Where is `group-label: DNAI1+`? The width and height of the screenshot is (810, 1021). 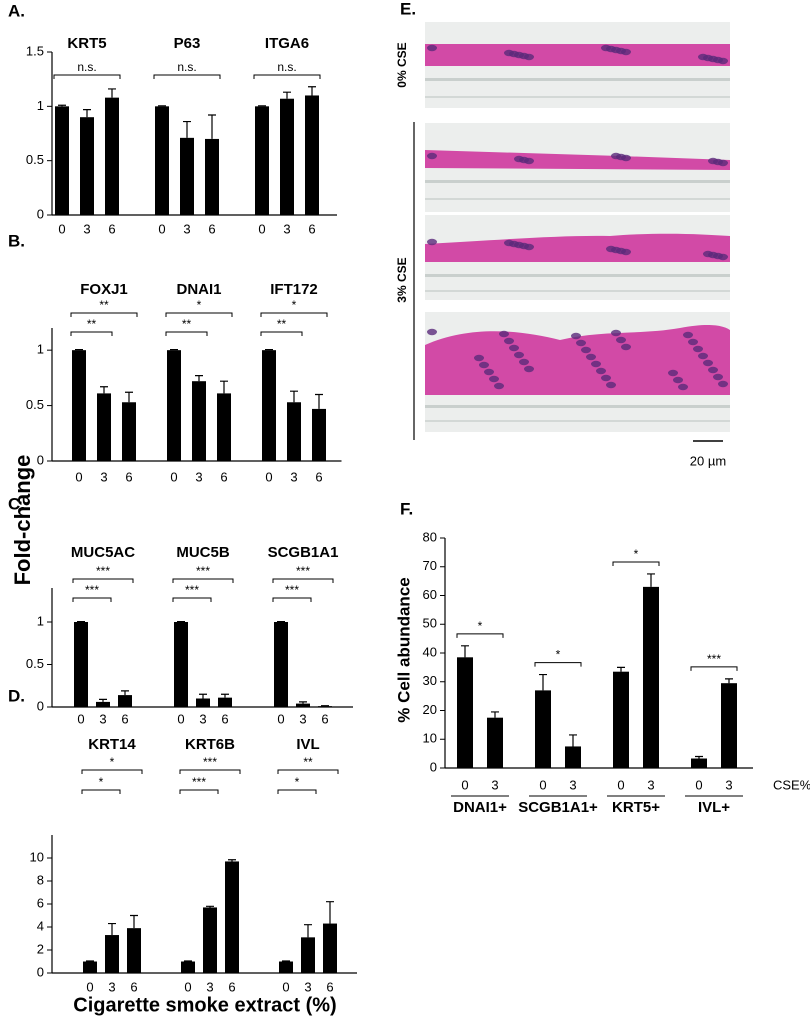
group-label: DNAI1+ is located at coordinates (480, 807).